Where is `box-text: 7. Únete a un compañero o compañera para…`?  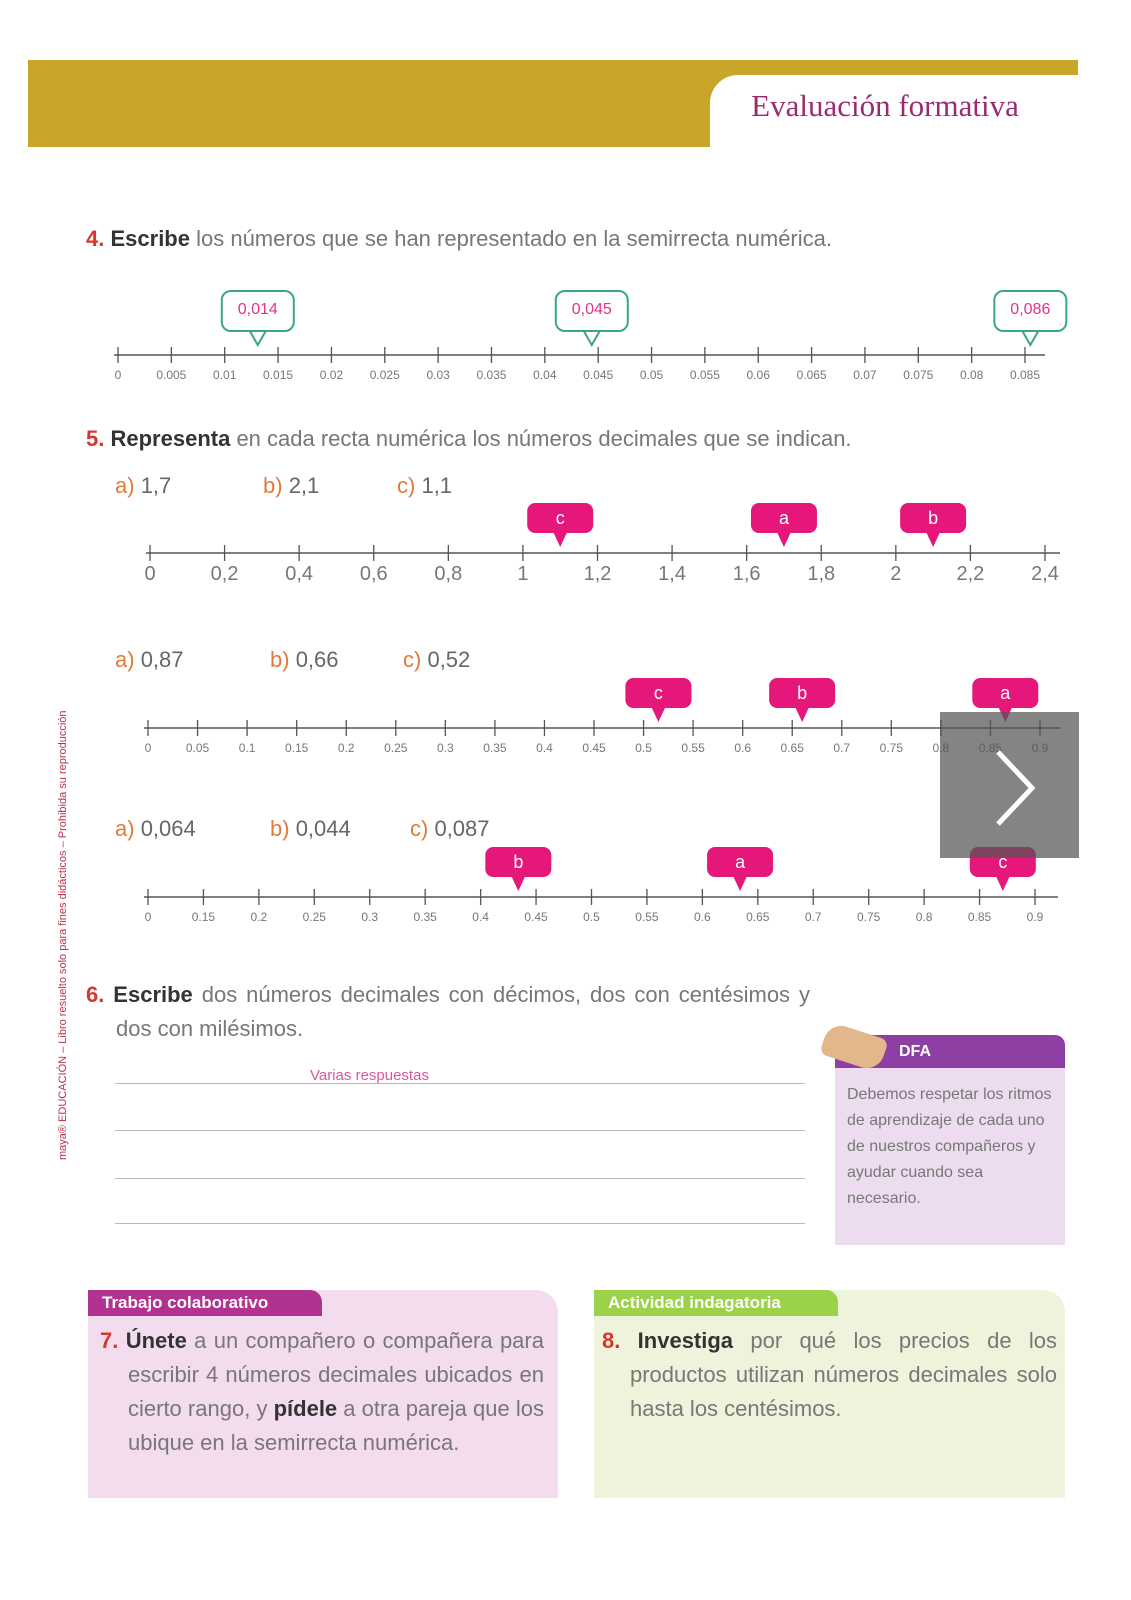 box-text: 7. Únete a un compañero o compañera para… is located at coordinates (322, 1392).